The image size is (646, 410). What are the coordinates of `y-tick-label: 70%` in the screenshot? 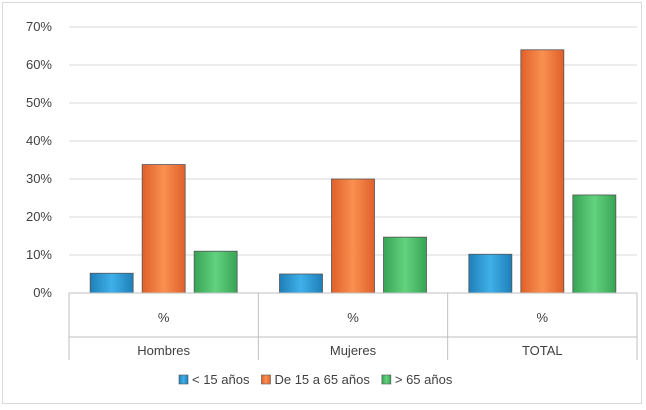 It's located at (39, 26).